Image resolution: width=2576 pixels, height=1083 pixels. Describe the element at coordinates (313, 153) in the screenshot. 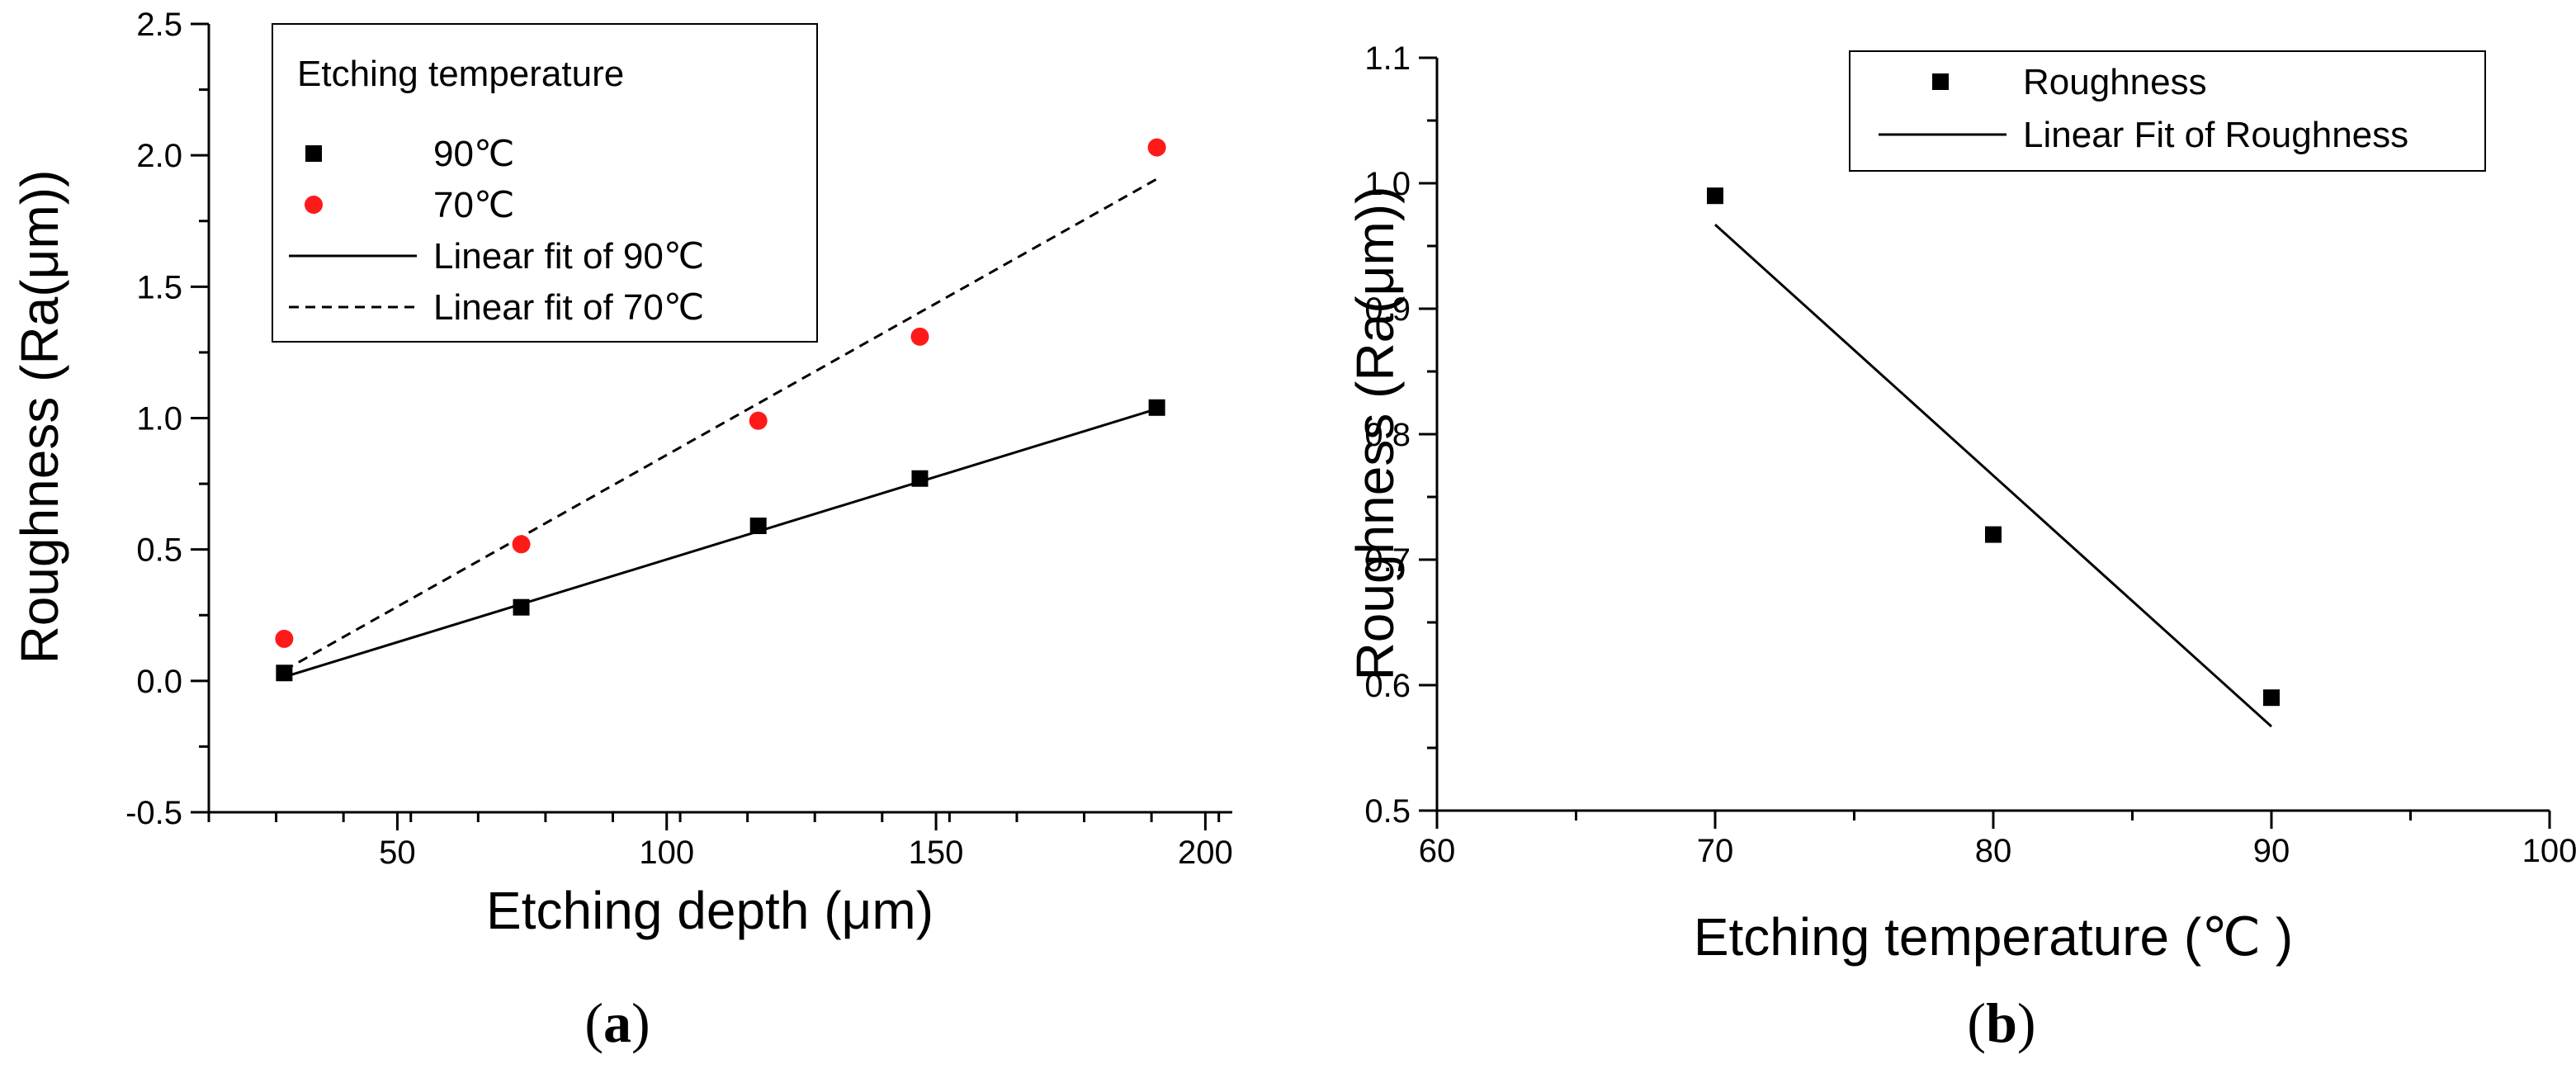

I see `panel-a-legend-marker-square` at that location.